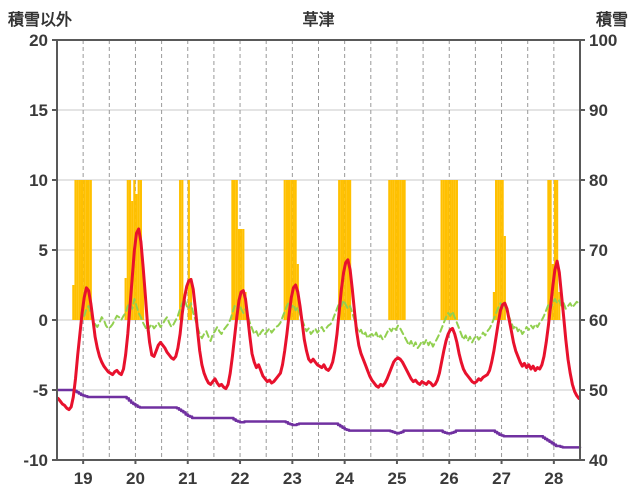 Image resolution: width=636 pixels, height=501 pixels. I want to click on chart-title: 草津, so click(318, 20).